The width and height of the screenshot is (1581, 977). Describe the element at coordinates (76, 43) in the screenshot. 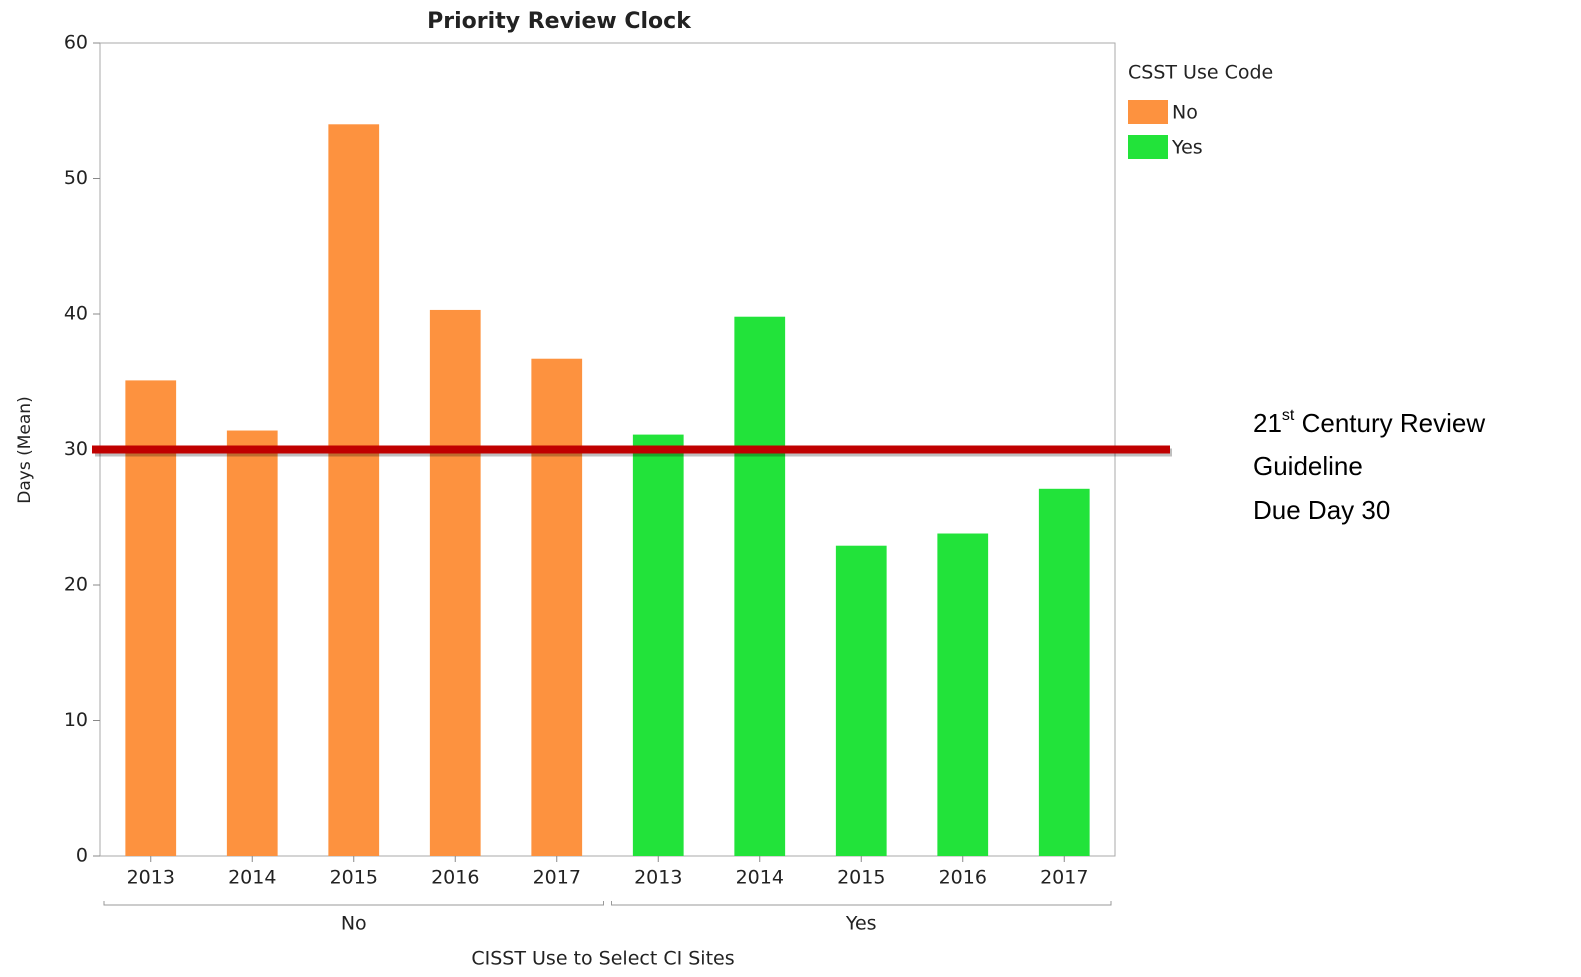

I see `y-tick-label: 60` at that location.